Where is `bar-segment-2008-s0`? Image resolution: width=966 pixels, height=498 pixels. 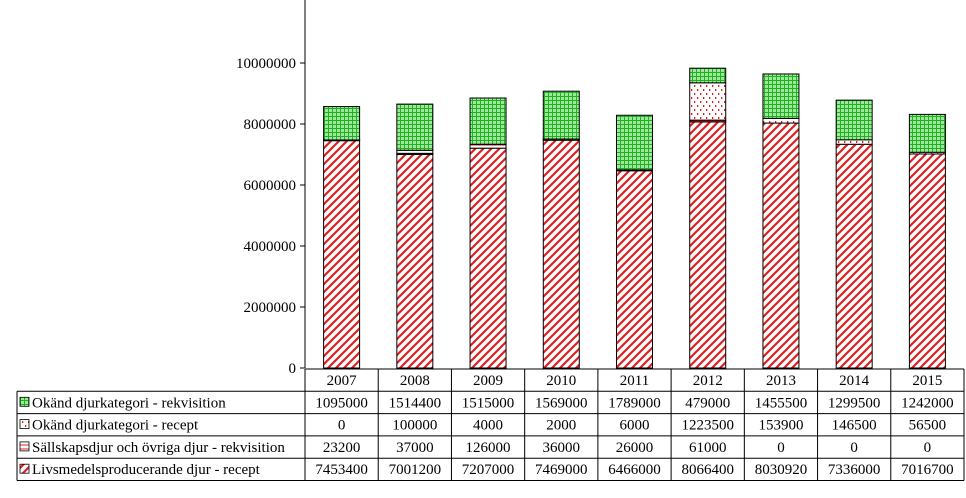 bar-segment-2008-s0 is located at coordinates (415, 261).